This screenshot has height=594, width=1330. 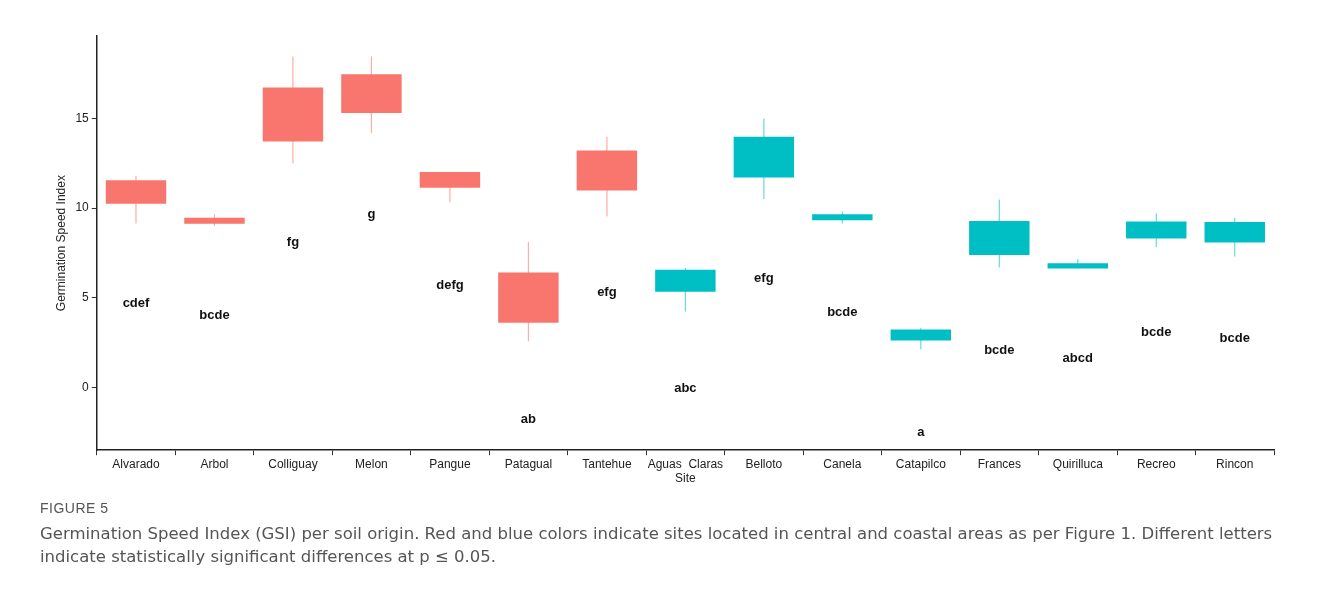 I want to click on text: Germination Speed Index (GSI) per soil origin. Red and blue colors indicate sites located in central and coastal areas as per Figure 1. Different letters indicate statistically significant differences at p ≤ 0.05., so click(x=657, y=545).